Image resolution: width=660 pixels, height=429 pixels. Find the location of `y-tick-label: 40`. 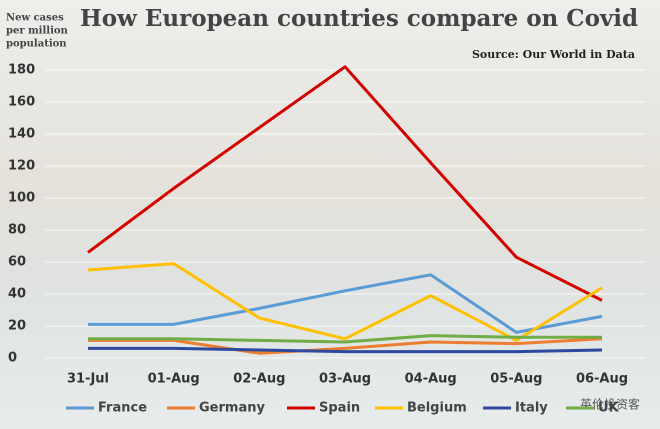

y-tick-label: 40 is located at coordinates (17, 294).